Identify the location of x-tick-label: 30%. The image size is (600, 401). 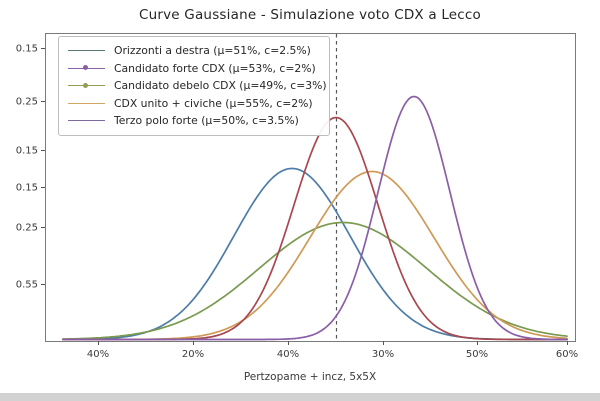
(383, 354).